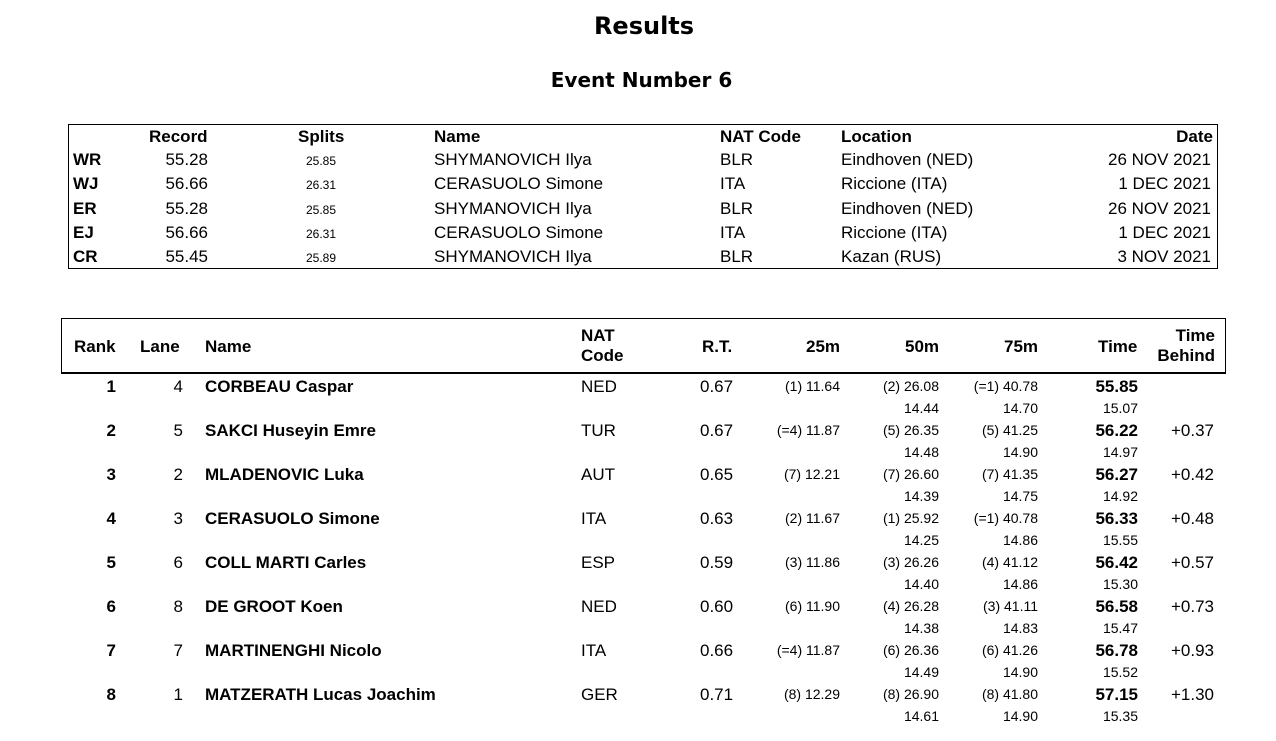 This screenshot has height=741, width=1276. What do you see at coordinates (86, 184) in the screenshot?
I see `record-code: WJ` at bounding box center [86, 184].